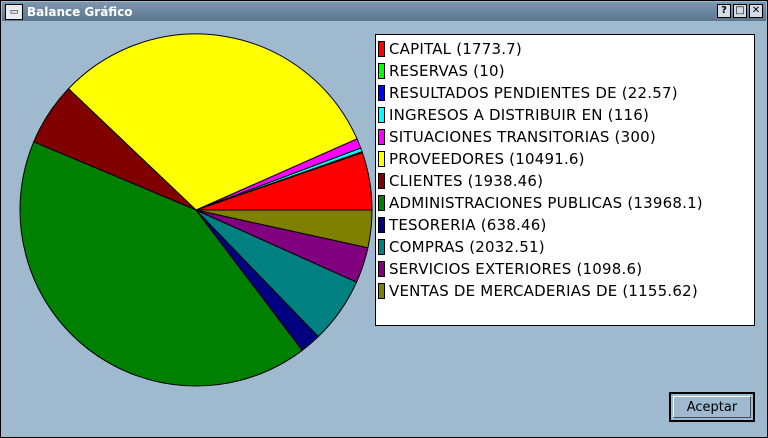 The width and height of the screenshot is (768, 438). Describe the element at coordinates (565, 225) in the screenshot. I see `legend-item: TESORERIA (638.46)` at that location.